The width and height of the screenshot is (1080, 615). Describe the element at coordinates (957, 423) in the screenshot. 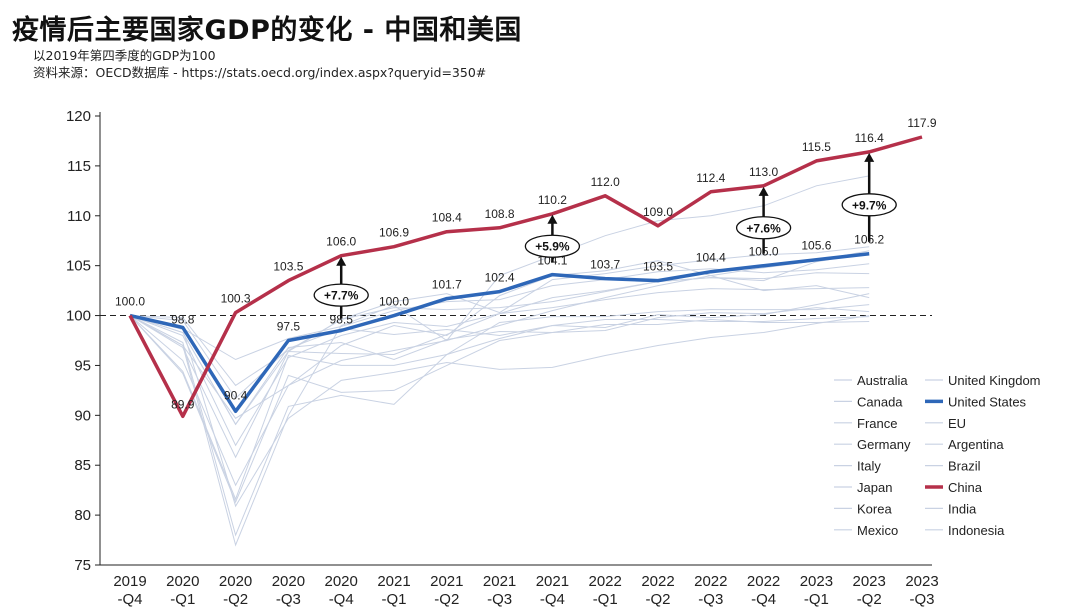

I see `legend-label-eu: EU` at that location.